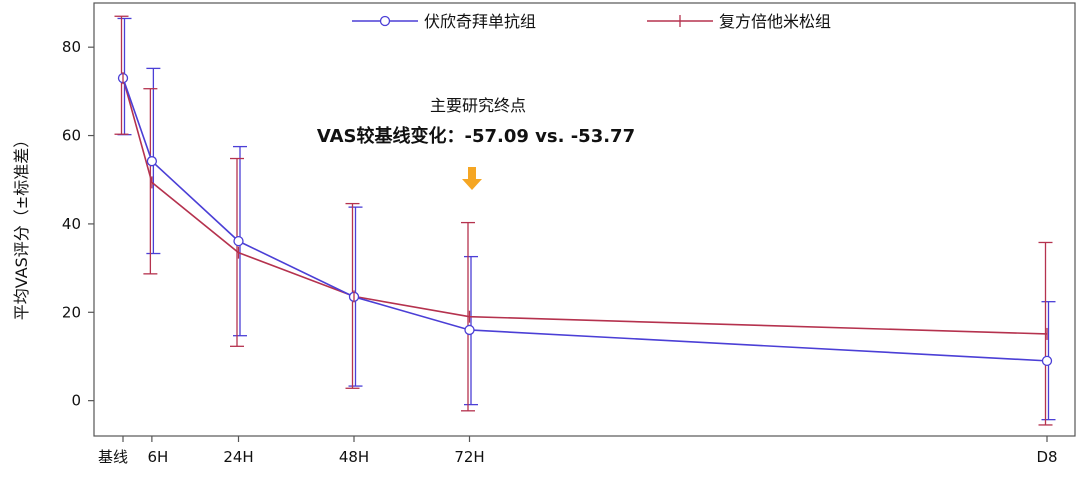 The image size is (1080, 479). What do you see at coordinates (775, 21) in the screenshot?
I see `legend-label-series-2: 复方倍他米松组` at bounding box center [775, 21].